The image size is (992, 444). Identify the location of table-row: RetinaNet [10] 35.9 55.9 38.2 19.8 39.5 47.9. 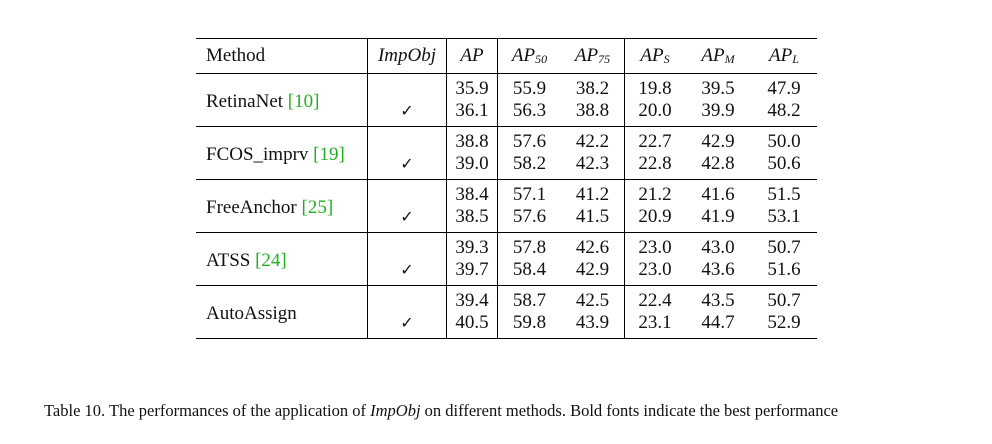
(506, 92).